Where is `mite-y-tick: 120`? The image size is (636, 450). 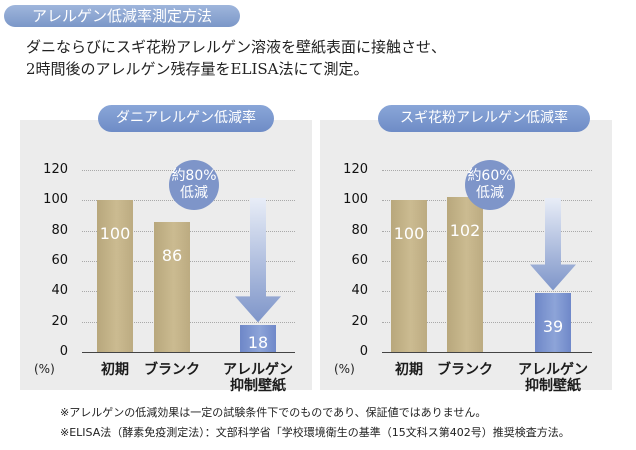
mite-y-tick: 120 is located at coordinates (55, 169).